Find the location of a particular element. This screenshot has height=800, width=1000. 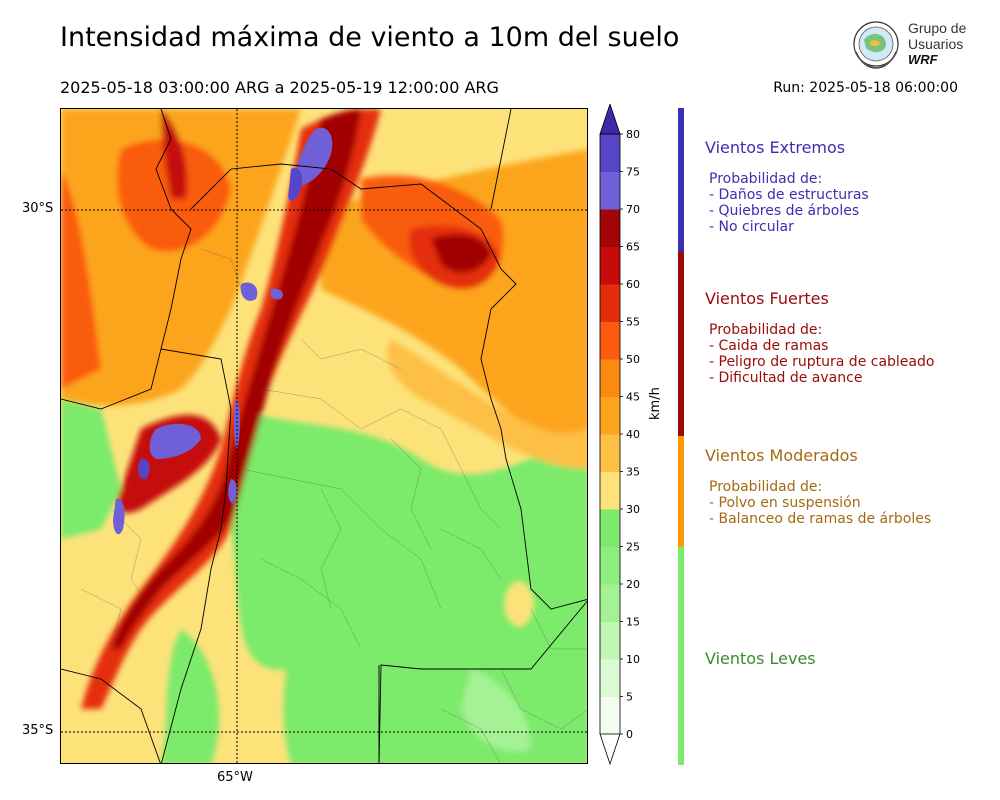

colorbar: 0 5 10 15 20 25 30 35 40 45 50 55 60 65 70 75 80 is located at coordinates (619, 435).